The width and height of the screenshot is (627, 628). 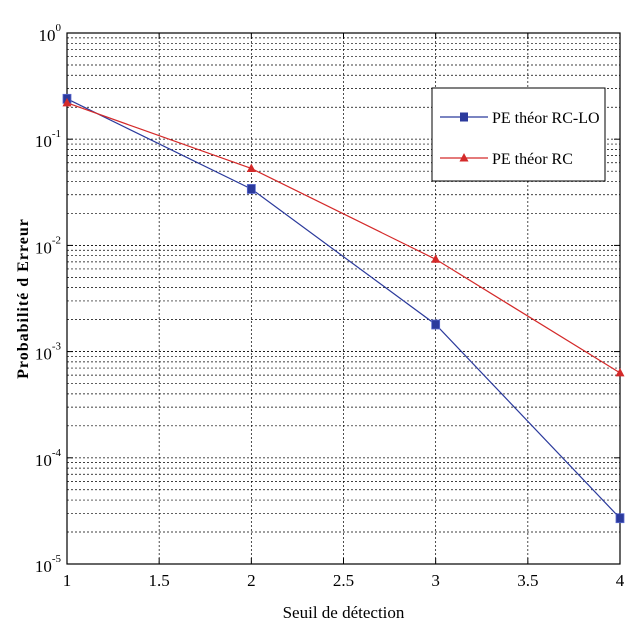 What do you see at coordinates (48, 139) in the screenshot?
I see `y-tick-label: 10⁻¹` at bounding box center [48, 139].